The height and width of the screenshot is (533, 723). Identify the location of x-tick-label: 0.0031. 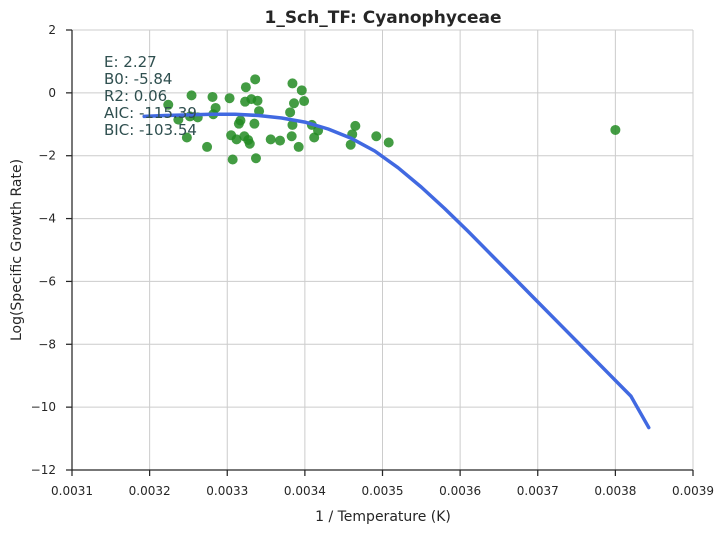
(72, 491).